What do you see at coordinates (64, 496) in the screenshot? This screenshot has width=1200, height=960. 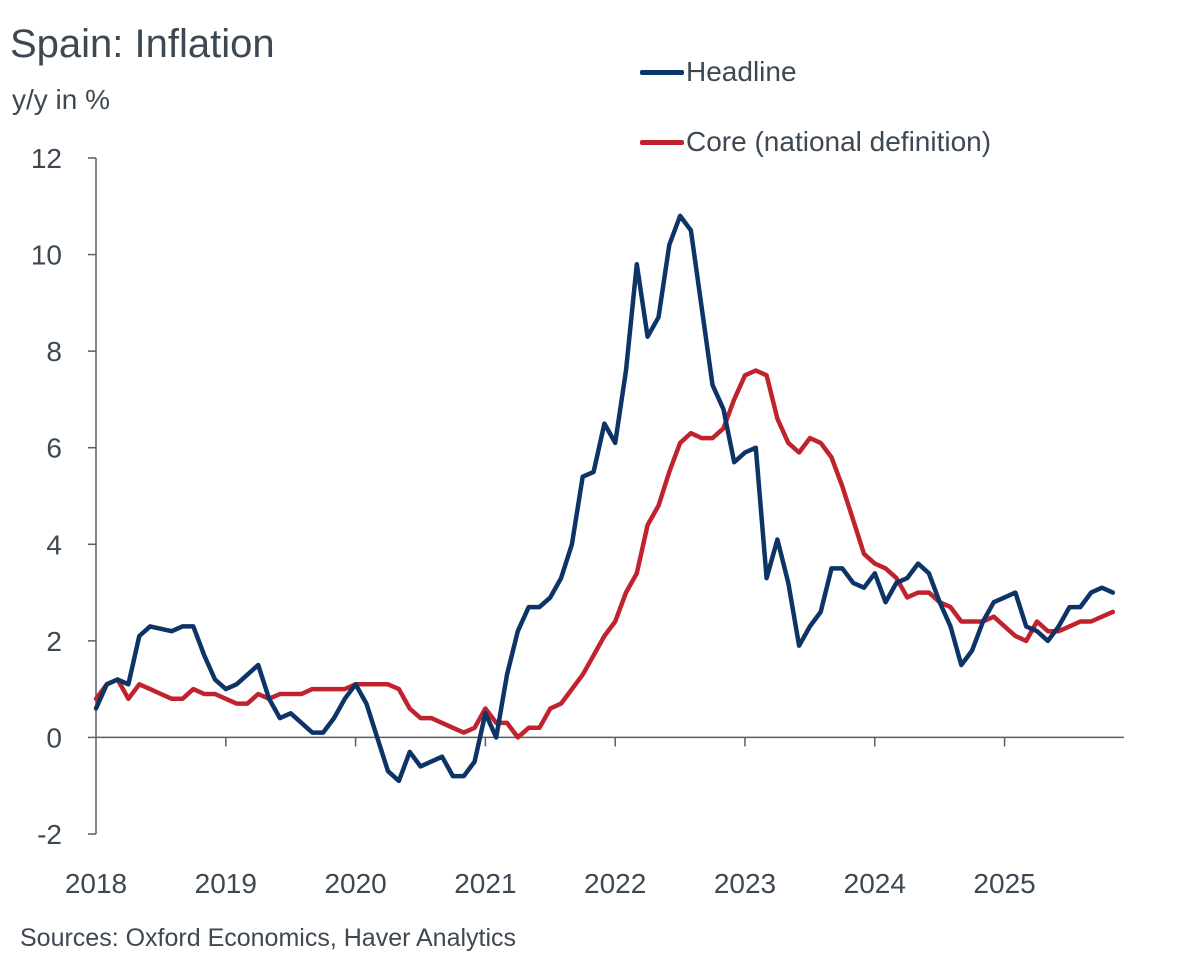 I see `y-axis: 12 10 8 6 4 2 0 -2` at bounding box center [64, 496].